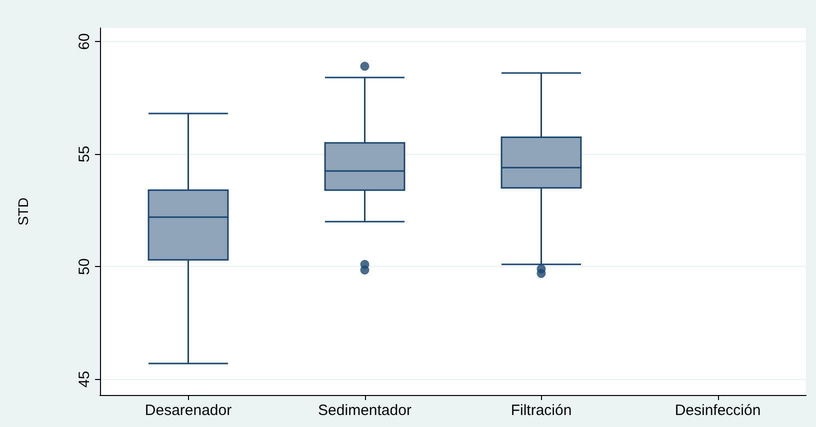  Describe the element at coordinates (84, 267) in the screenshot. I see `y-tick-label: 50` at that location.